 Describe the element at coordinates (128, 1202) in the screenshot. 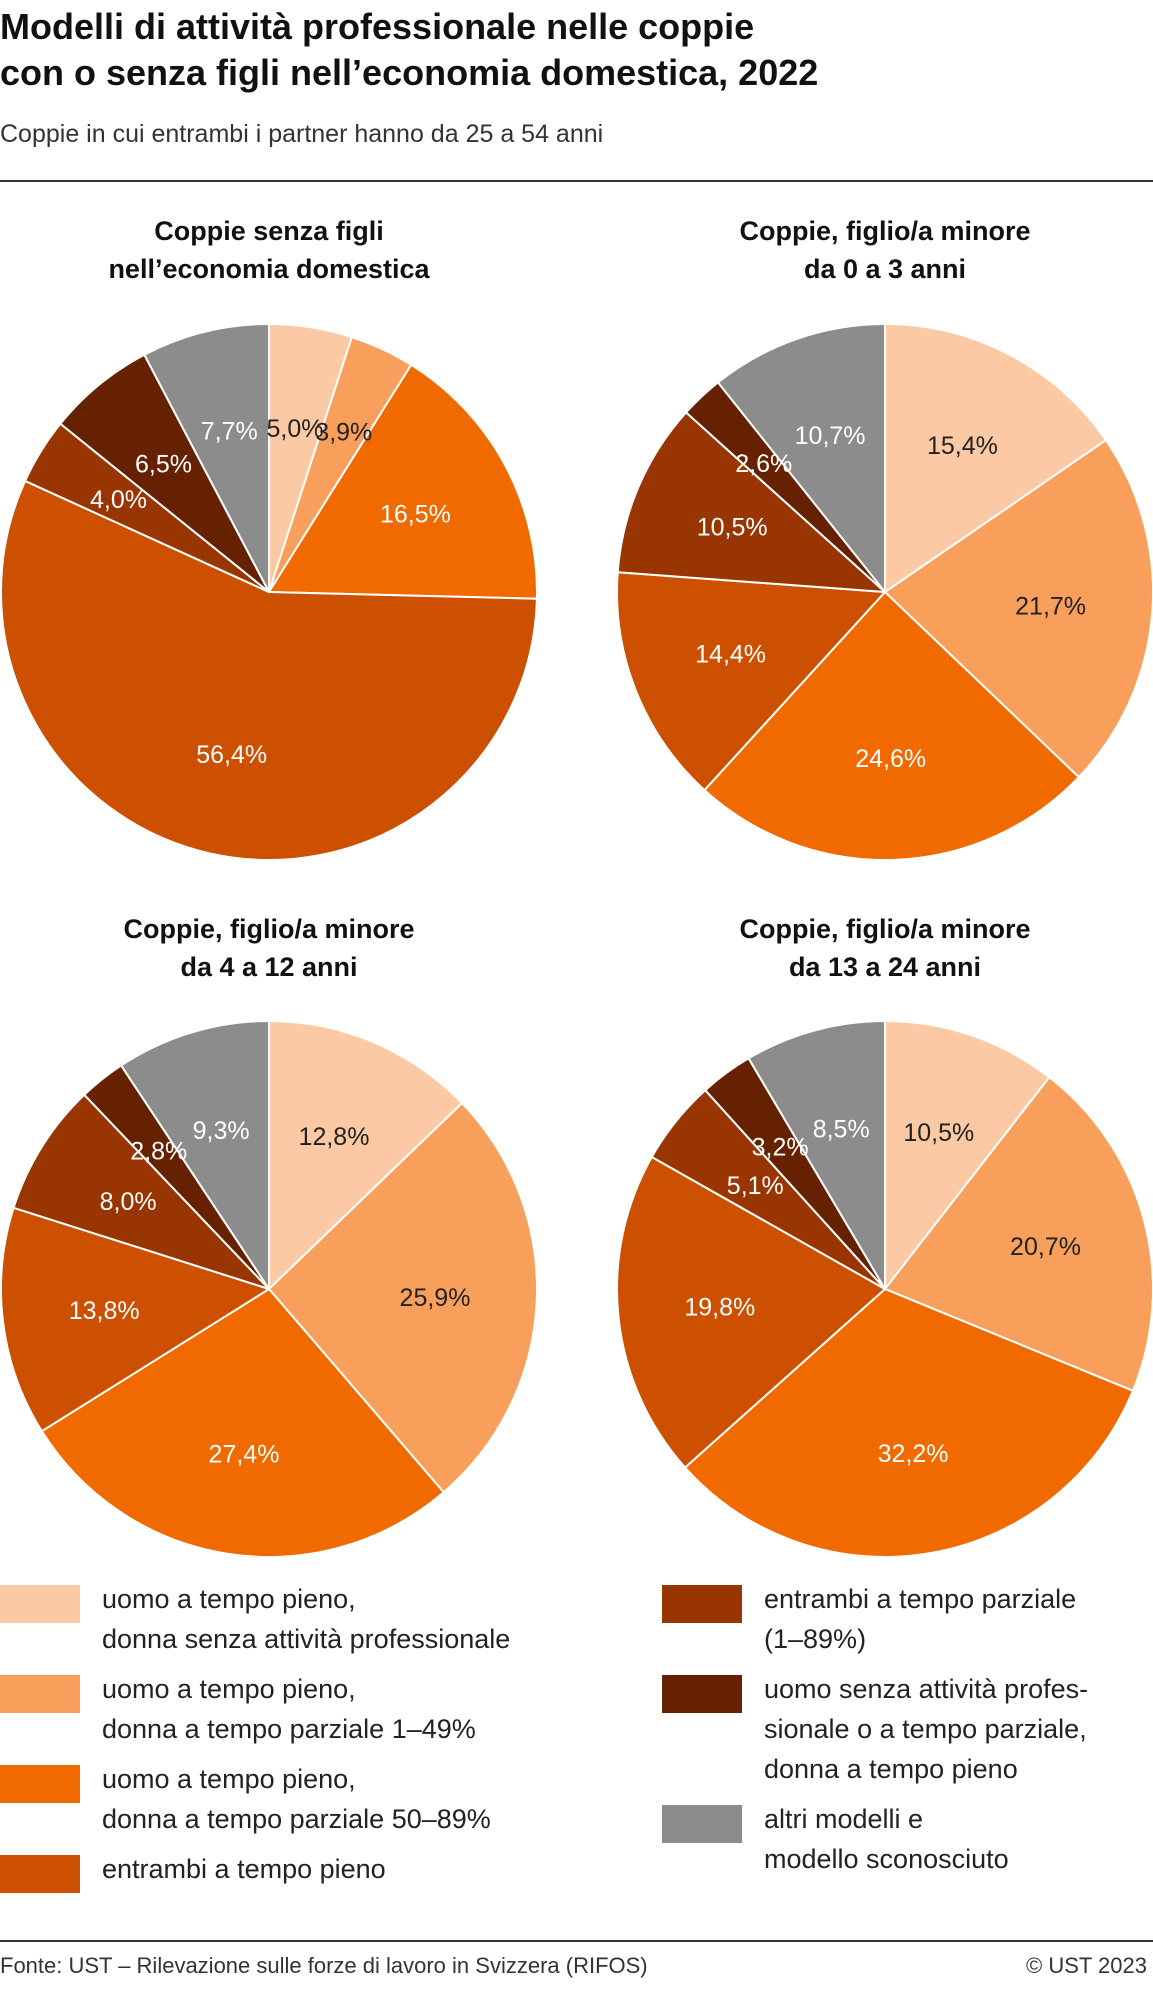

I see `pie-data-label: 8,0%` at that location.